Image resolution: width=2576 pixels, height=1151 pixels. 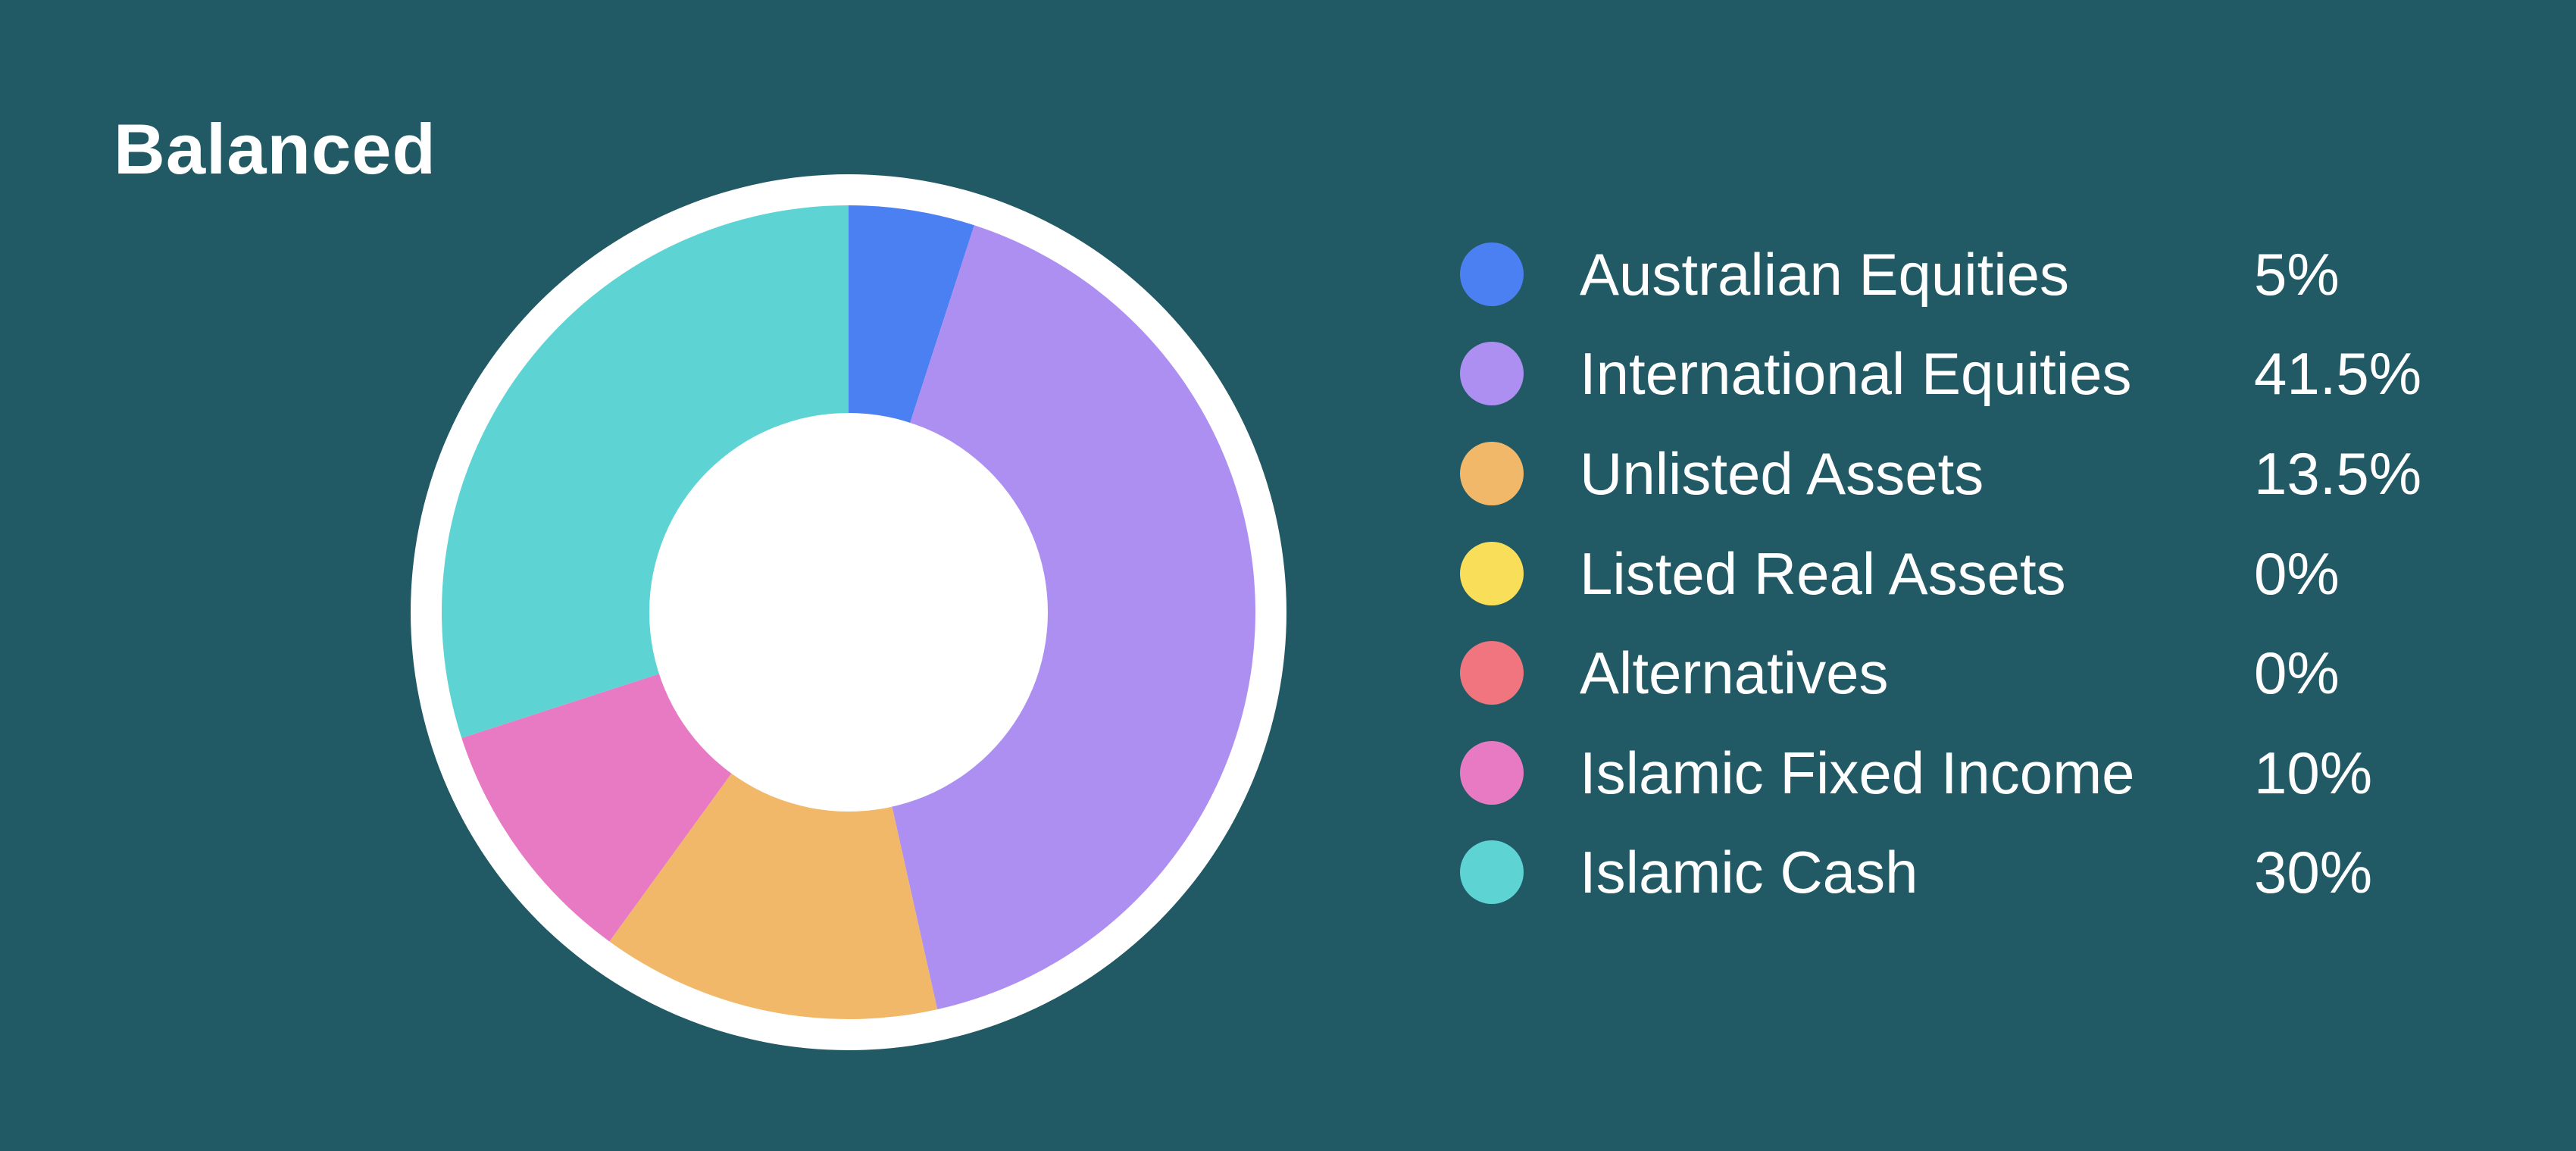 I want to click on legend-value: 30%, so click(x=2313, y=873).